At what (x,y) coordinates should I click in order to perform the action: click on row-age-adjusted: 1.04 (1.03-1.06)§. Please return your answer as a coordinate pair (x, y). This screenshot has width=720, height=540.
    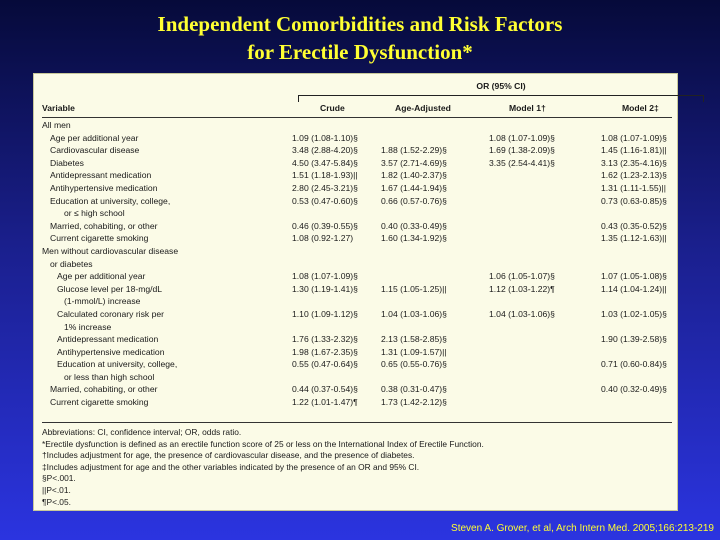
    Looking at the image, I should click on (414, 313).